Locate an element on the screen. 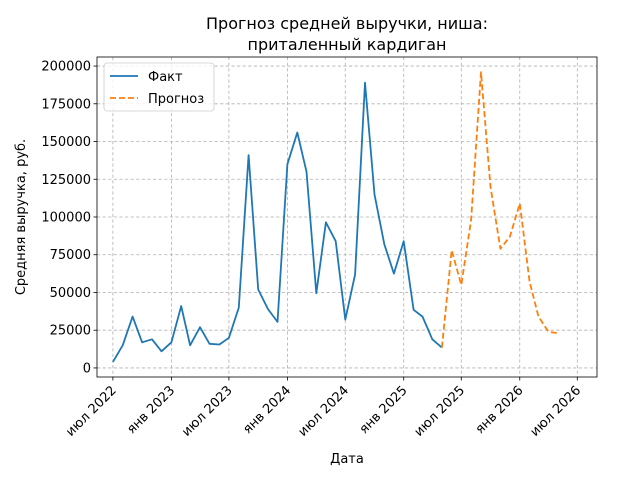 Image resolution: width=640 pixels, height=480 pixels. x-tick-label: июл 2023 is located at coordinates (207, 411).